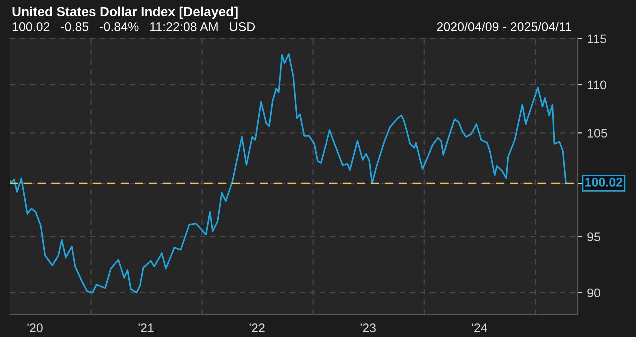  Describe the element at coordinates (146, 328) in the screenshot. I see `x-tick-label: '21` at that location.